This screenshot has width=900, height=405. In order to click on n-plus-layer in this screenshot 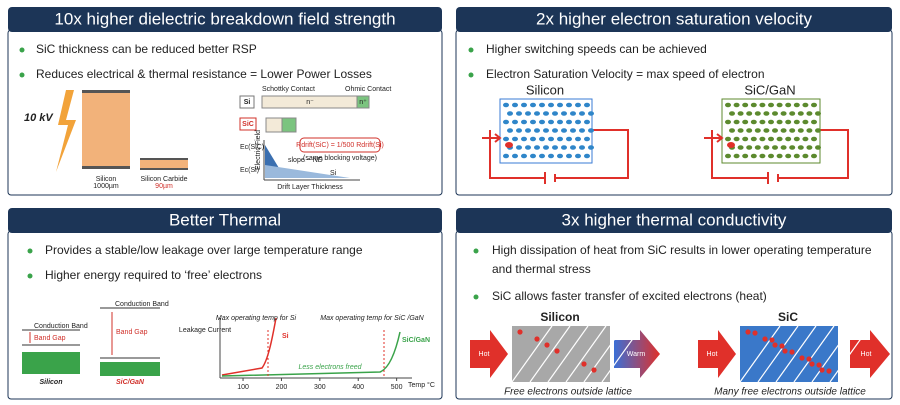, I will do `click(289, 125)`.